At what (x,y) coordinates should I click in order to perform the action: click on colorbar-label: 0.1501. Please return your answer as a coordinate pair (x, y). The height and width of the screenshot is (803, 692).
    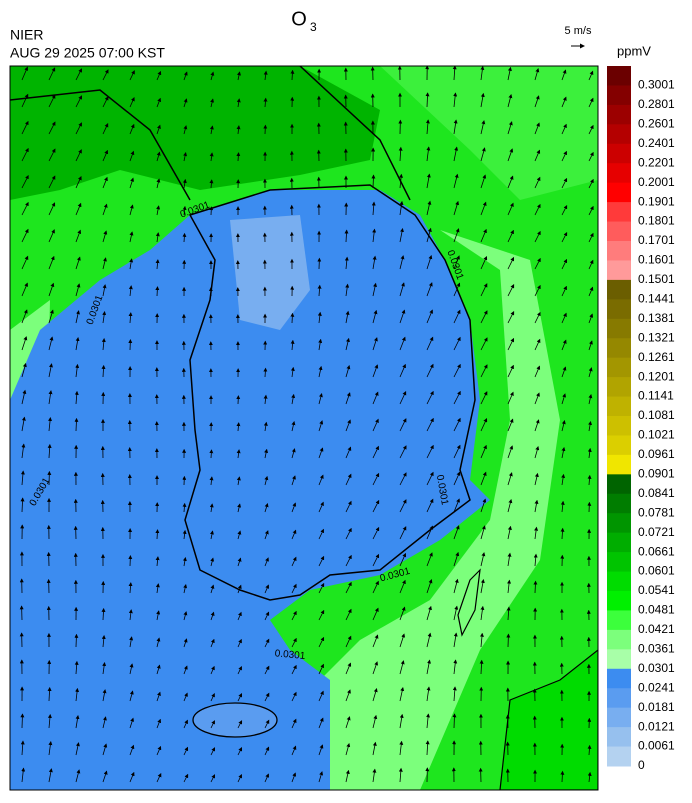
    Looking at the image, I should click on (656, 279).